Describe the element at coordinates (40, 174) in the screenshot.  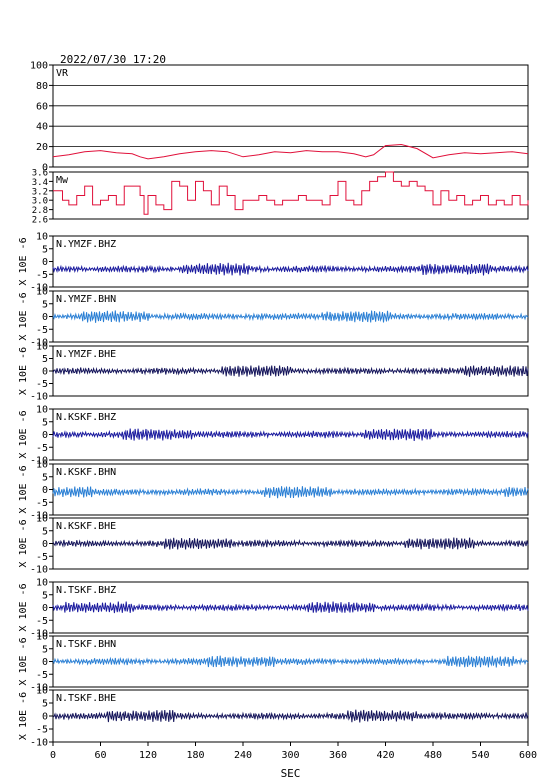
I see `y-tick-label: 3.6` at that location.